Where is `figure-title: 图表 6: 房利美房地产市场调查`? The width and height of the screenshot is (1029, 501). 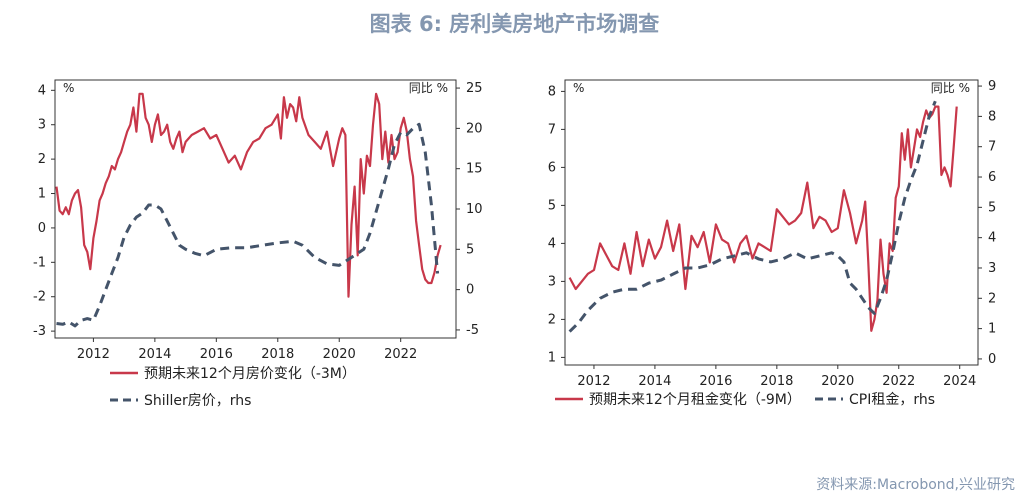 figure-title: 图表 6: 房利美房地产市场调查 is located at coordinates (514, 24).